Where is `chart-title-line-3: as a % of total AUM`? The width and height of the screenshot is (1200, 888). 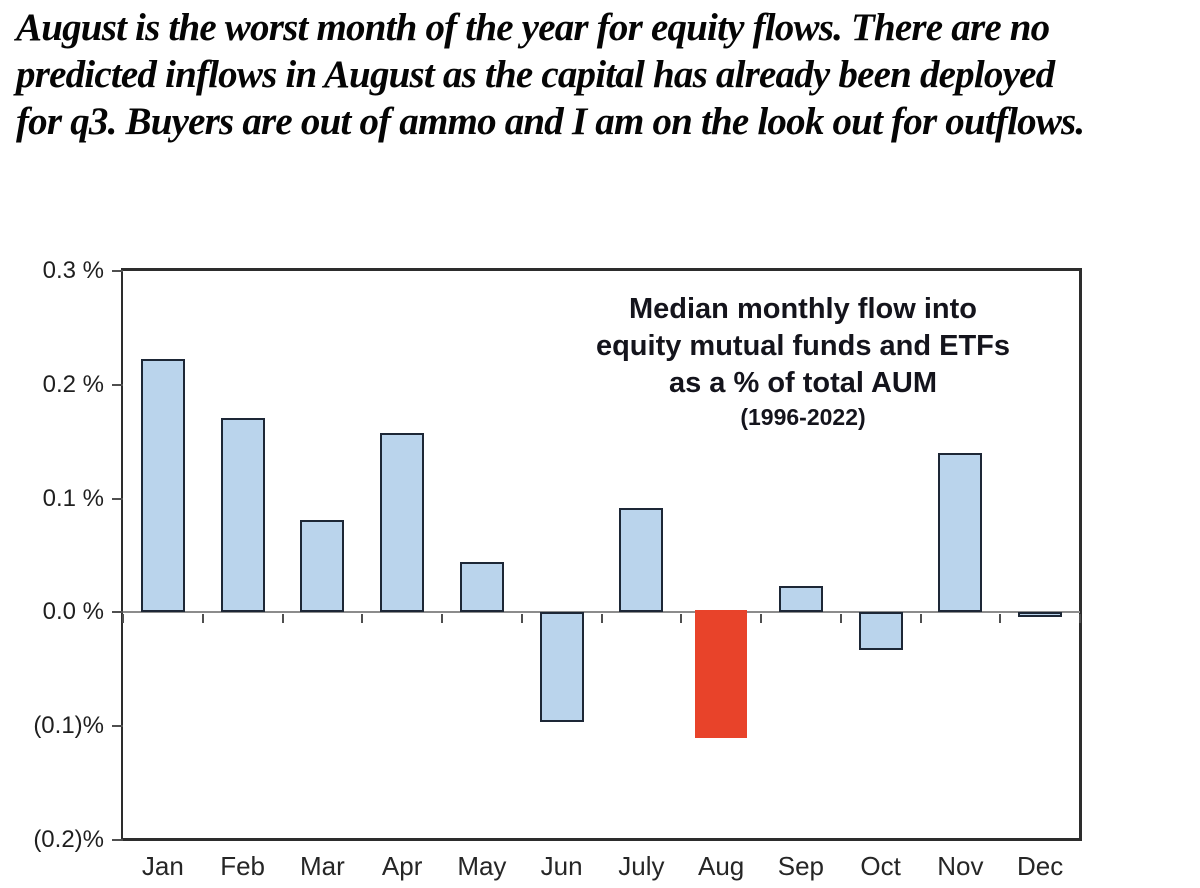 chart-title-line-3: as a % of total AUM is located at coordinates (802, 383).